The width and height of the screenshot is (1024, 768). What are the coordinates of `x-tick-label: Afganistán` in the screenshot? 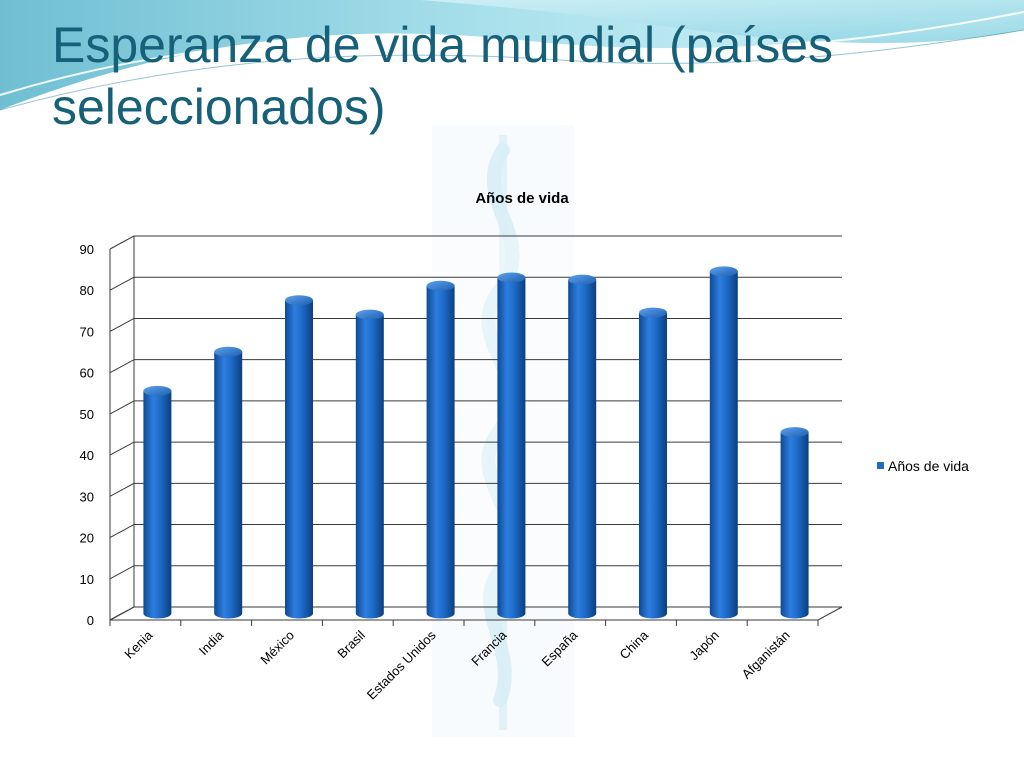 It's located at (766, 655).